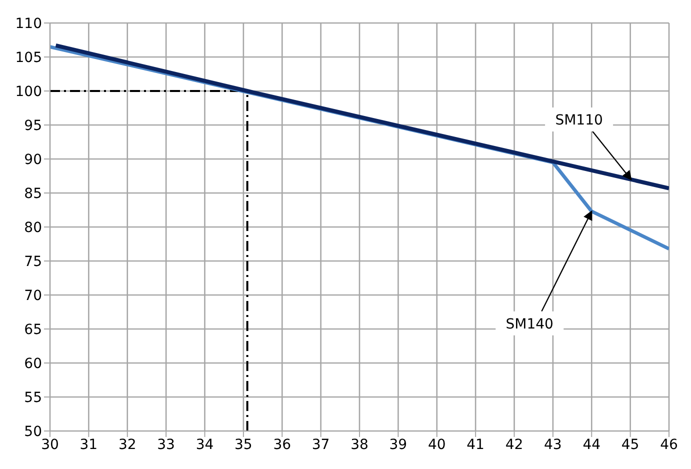 This screenshot has height=469, width=691. I want to click on x-tick-label: 41, so click(475, 444).